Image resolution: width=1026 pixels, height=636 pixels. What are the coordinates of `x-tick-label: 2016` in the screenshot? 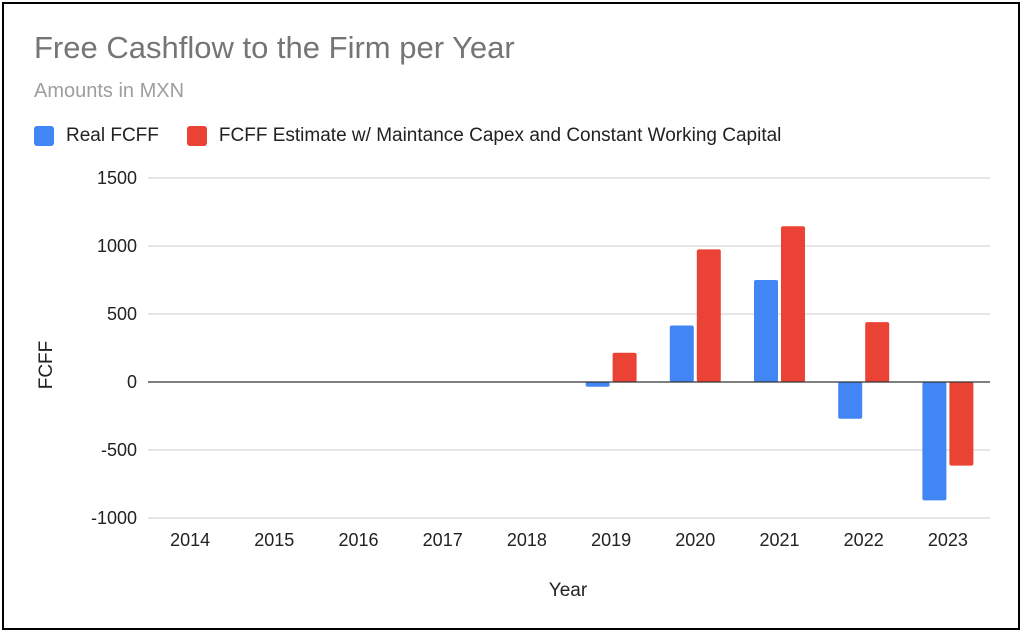 It's located at (358, 540).